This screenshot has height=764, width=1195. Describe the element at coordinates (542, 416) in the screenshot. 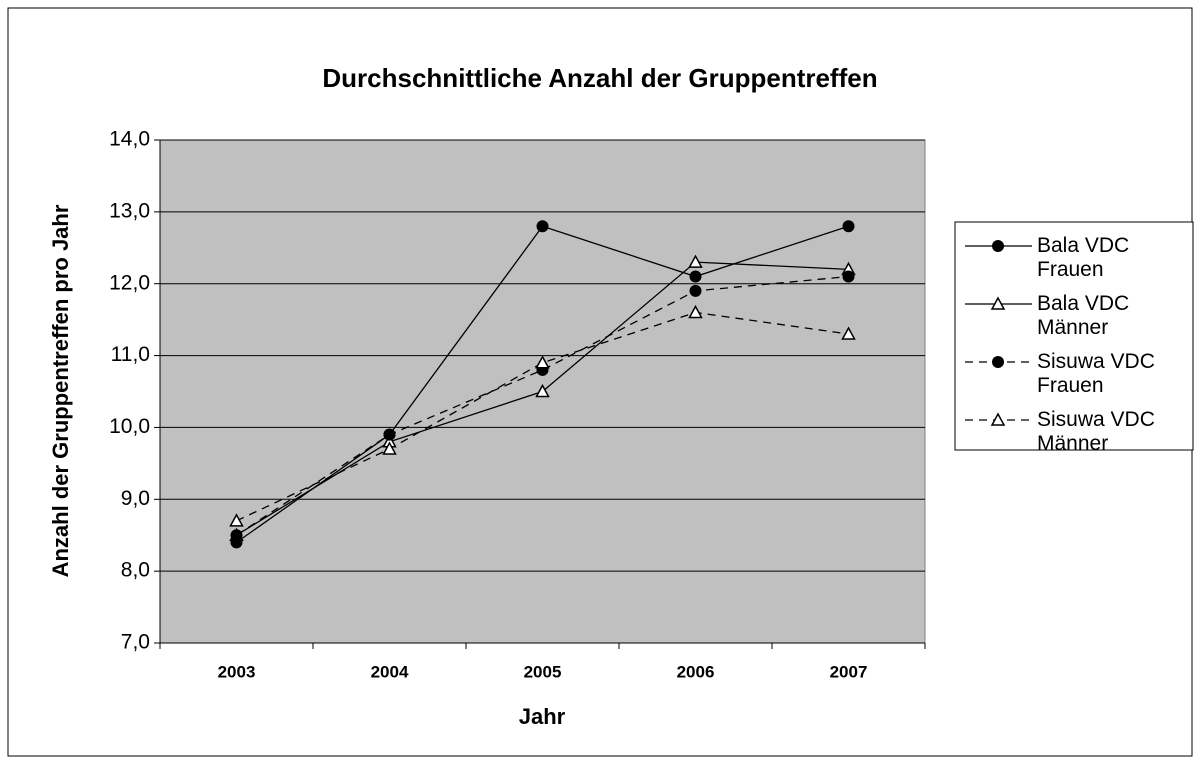

I see `series-line` at that location.